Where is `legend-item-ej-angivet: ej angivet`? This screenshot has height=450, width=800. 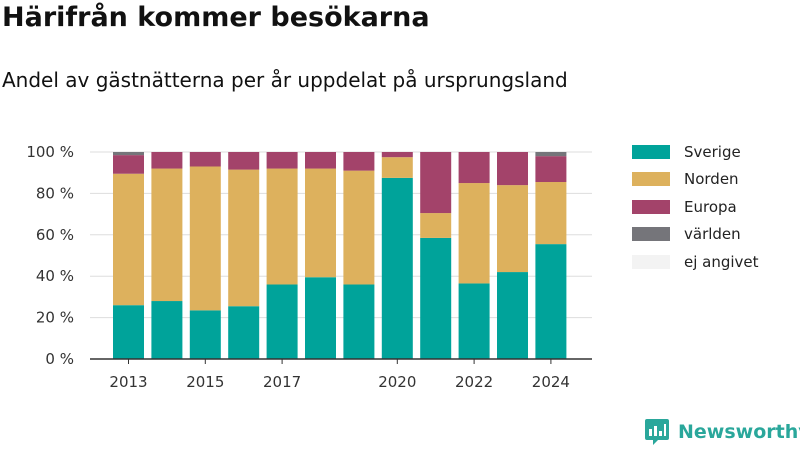
legend-item-ej-angivet: ej angivet is located at coordinates (714, 262).